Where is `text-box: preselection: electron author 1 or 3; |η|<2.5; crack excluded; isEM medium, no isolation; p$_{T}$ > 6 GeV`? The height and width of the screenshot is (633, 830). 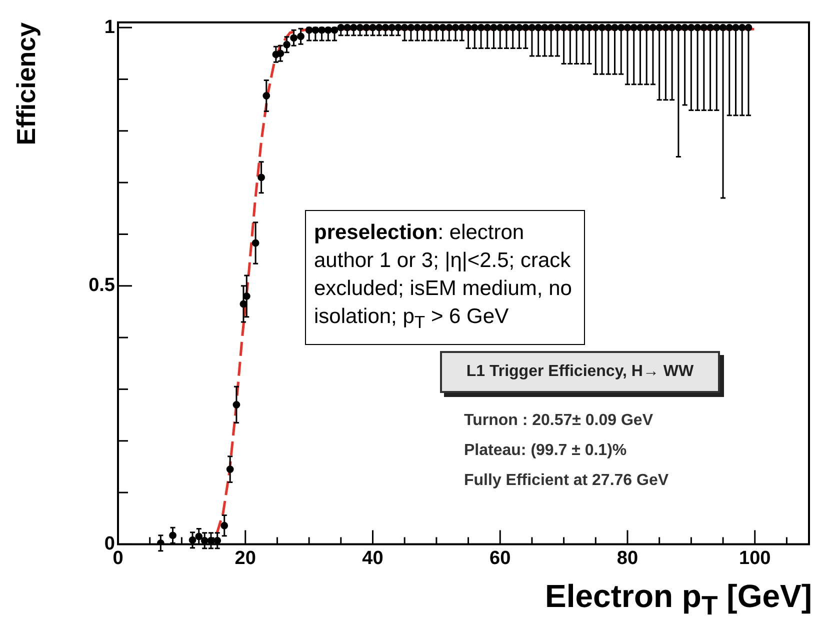 text-box: preselection: electron author 1 or 3; |η|<2.5; crack excluded; isEM medium, no isolation; p$_{T}$ > 6 GeV is located at coordinates (445, 278).